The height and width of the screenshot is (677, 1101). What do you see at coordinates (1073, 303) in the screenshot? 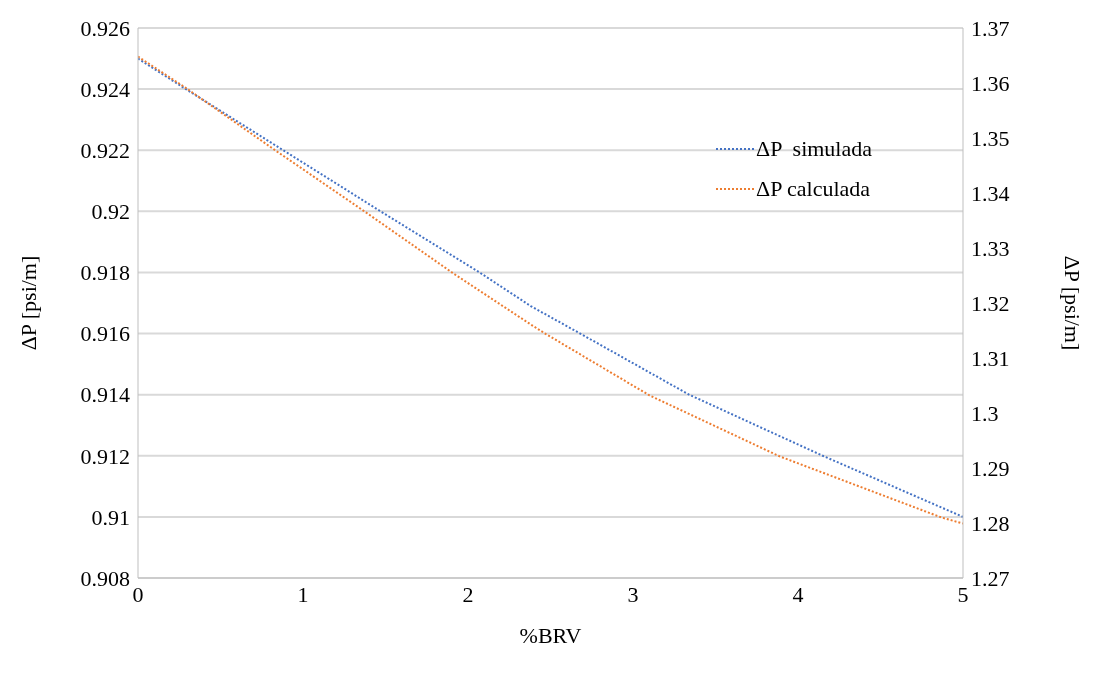
I see `y2-axis-title: ΔP [psi/m]` at bounding box center [1073, 303].